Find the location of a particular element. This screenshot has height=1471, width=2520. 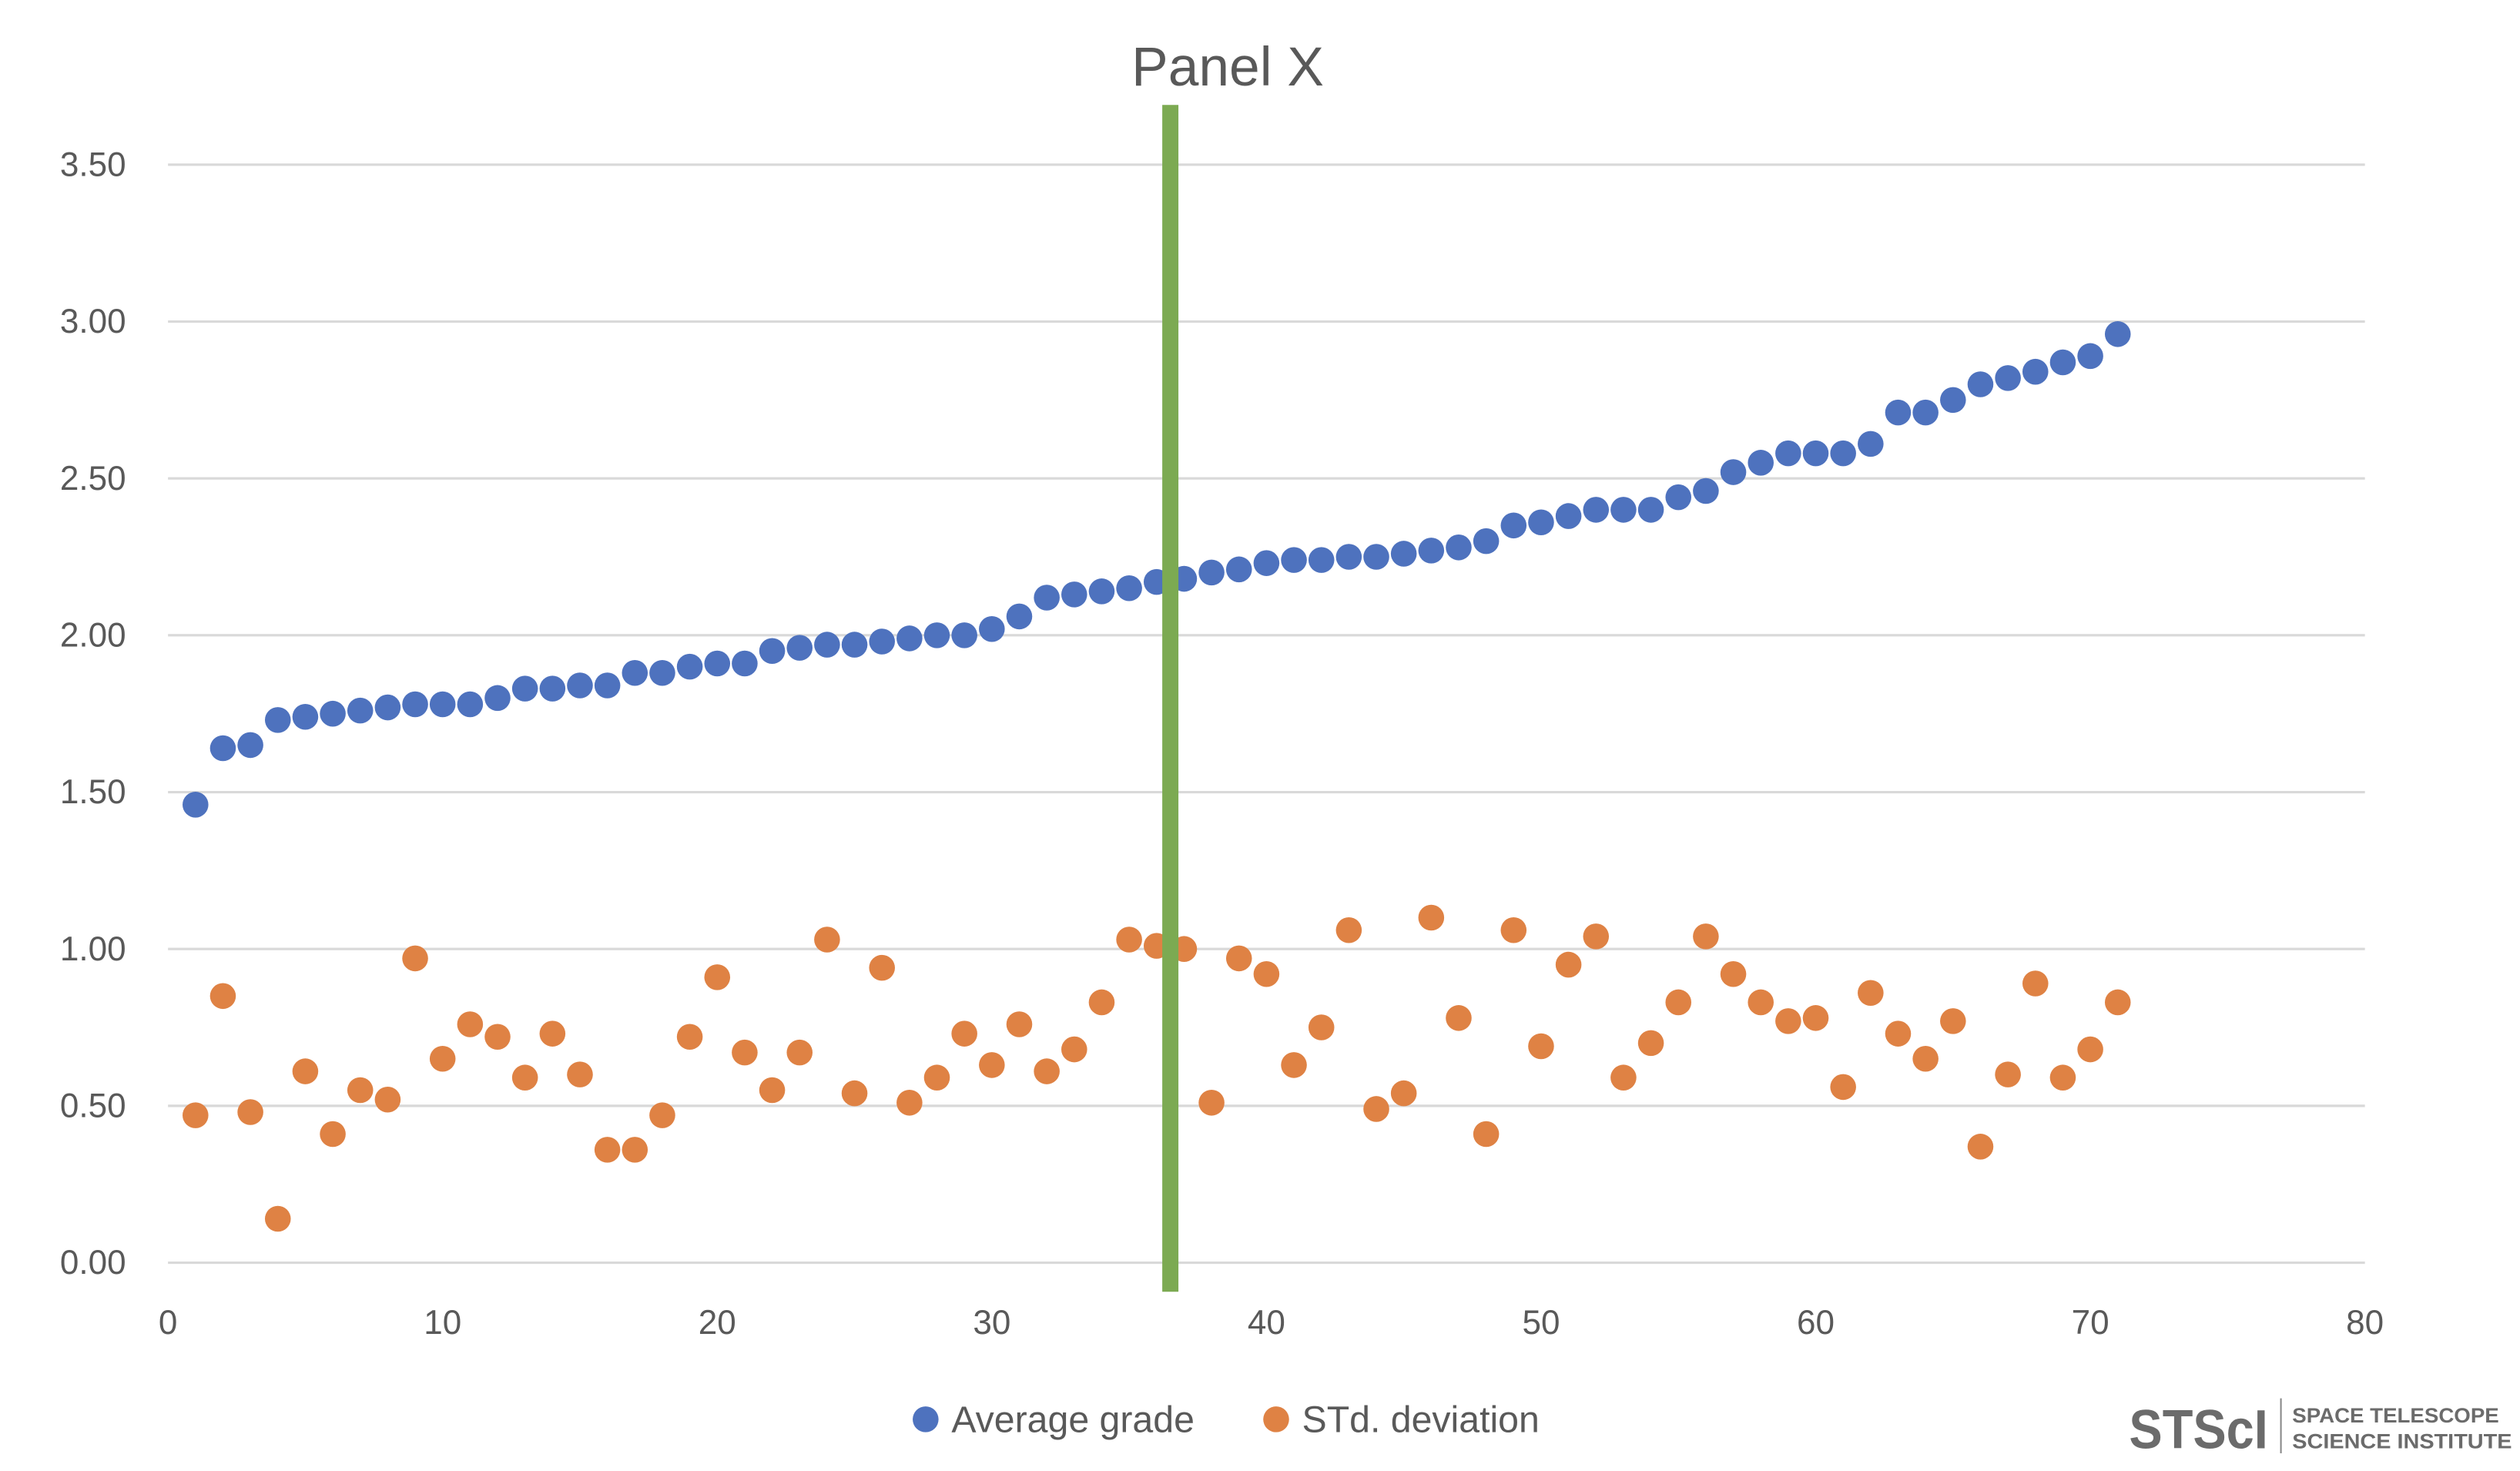

logo-mark: STScI is located at coordinates (2198, 1430).